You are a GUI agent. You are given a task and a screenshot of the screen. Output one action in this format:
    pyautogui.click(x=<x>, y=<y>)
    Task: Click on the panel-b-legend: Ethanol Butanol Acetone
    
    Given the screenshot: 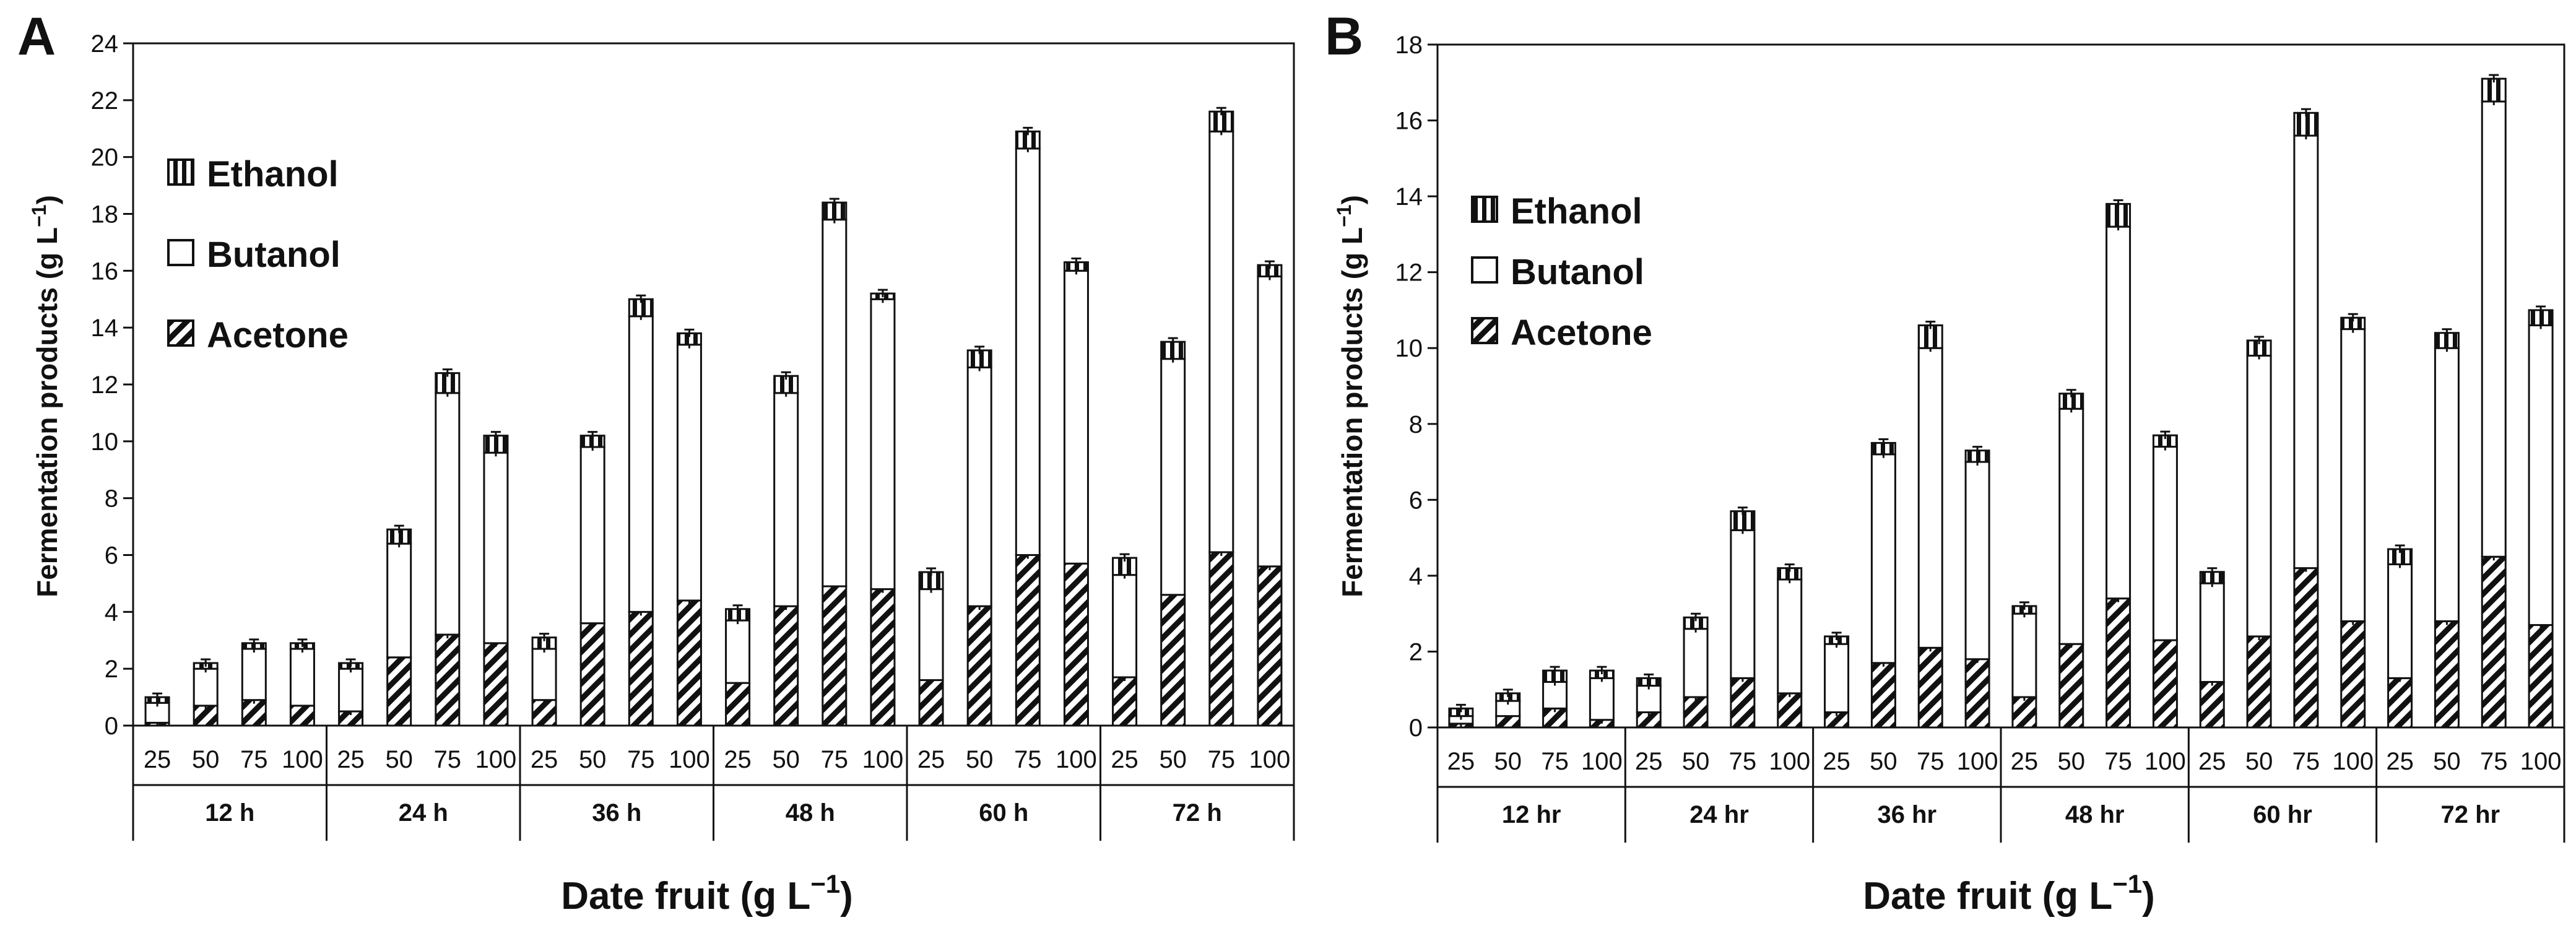 What is the action you would take?
    pyautogui.click(x=1561, y=272)
    